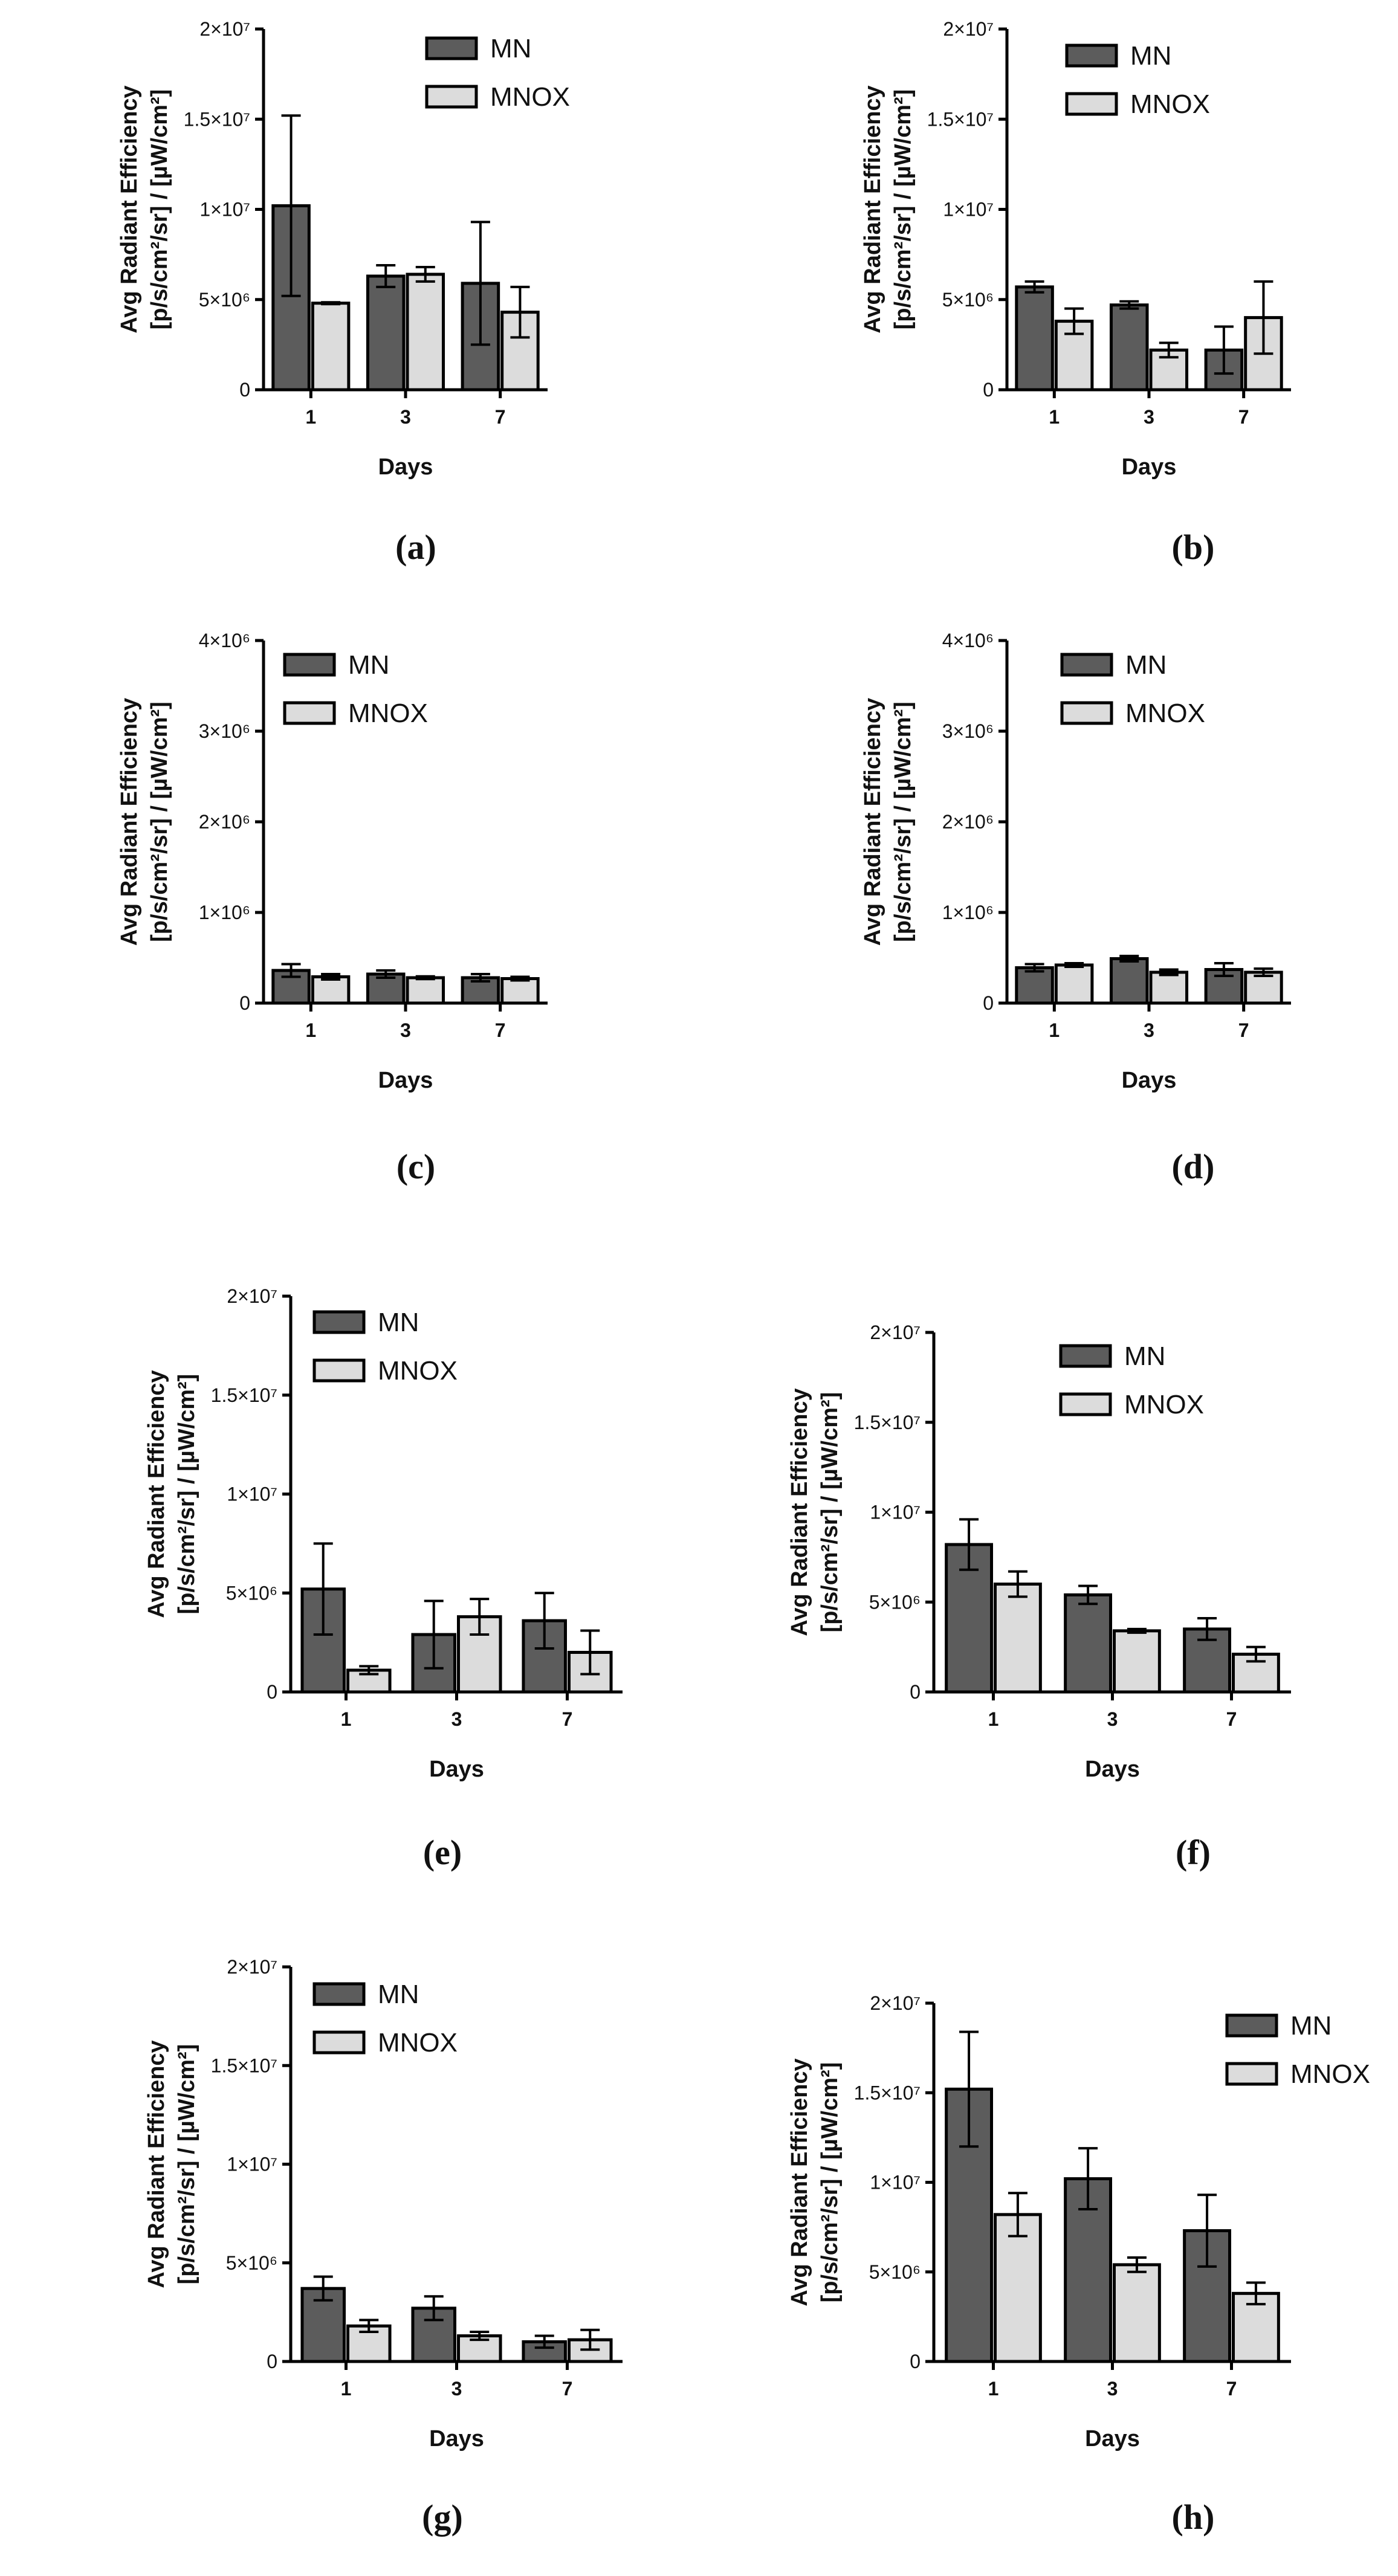 The height and width of the screenshot is (2576, 1398). I want to click on x-axis-label: Days, so click(1149, 1081).